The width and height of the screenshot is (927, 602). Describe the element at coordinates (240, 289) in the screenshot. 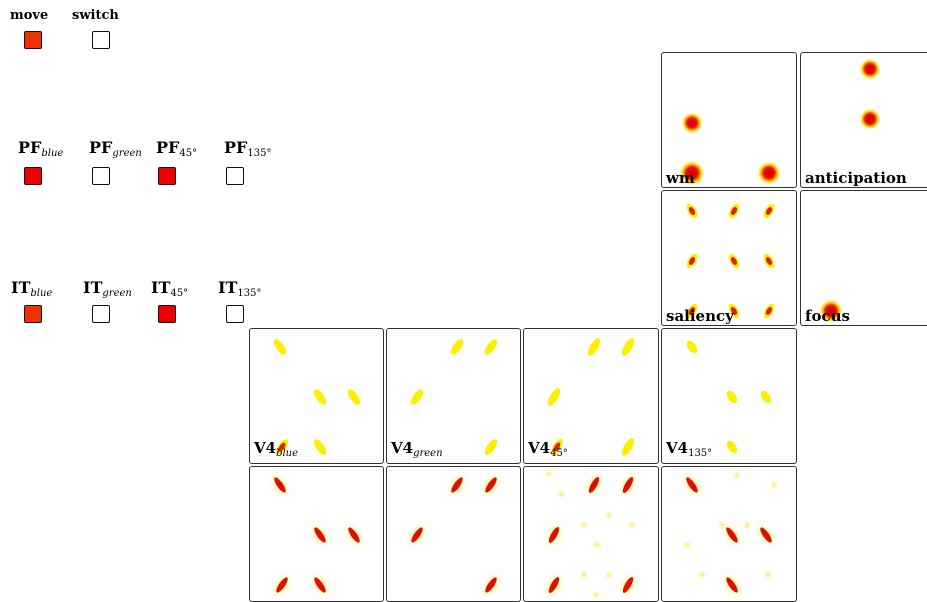

I see `it-135-label: IT135°` at that location.